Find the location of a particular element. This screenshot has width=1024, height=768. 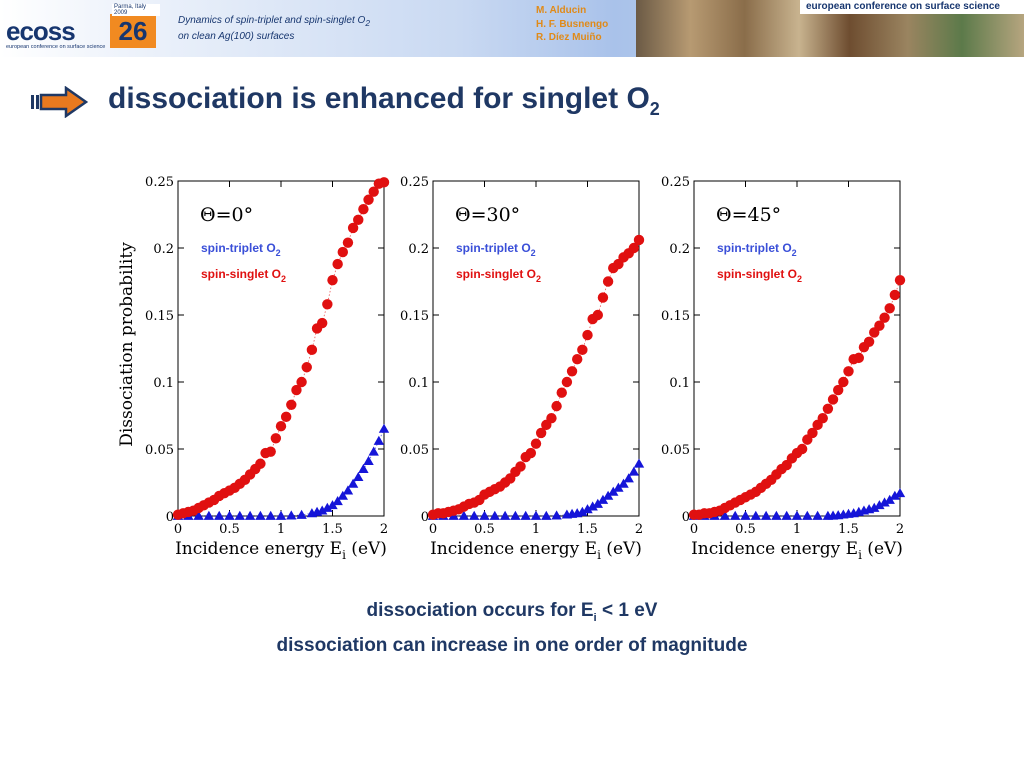

x-axis-label: Incidence energy Ei (eV) is located at coordinates (536, 550).